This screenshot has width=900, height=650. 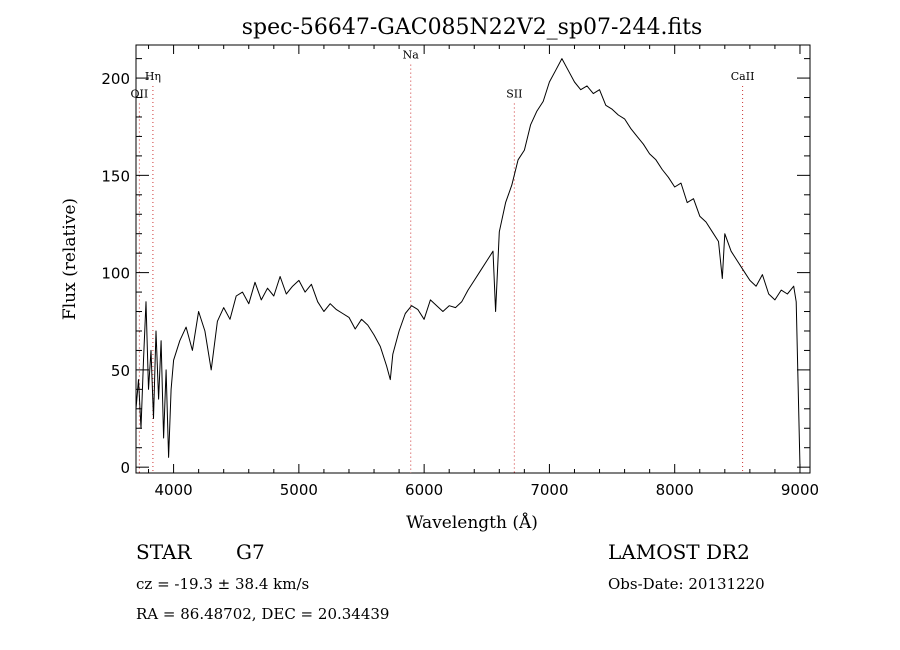 What do you see at coordinates (250, 552) in the screenshot?
I see `subclass: G7` at bounding box center [250, 552].